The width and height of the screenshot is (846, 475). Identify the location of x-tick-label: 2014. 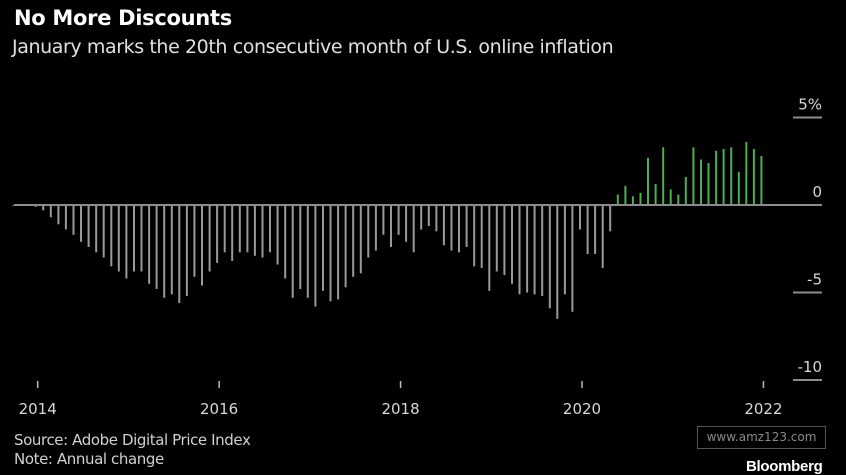
(38, 409).